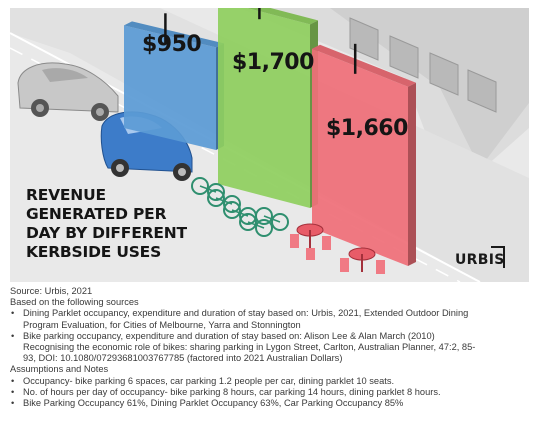  What do you see at coordinates (94, 252) in the screenshot?
I see `title-line: KERBSIDE USES` at bounding box center [94, 252].